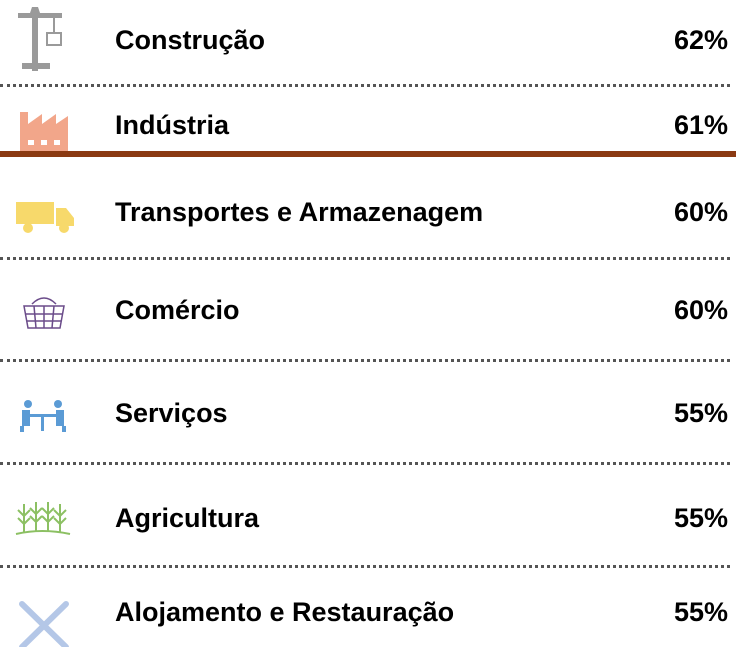  Describe the element at coordinates (700, 40) in the screenshot. I see `sector-value: 62%` at that location.